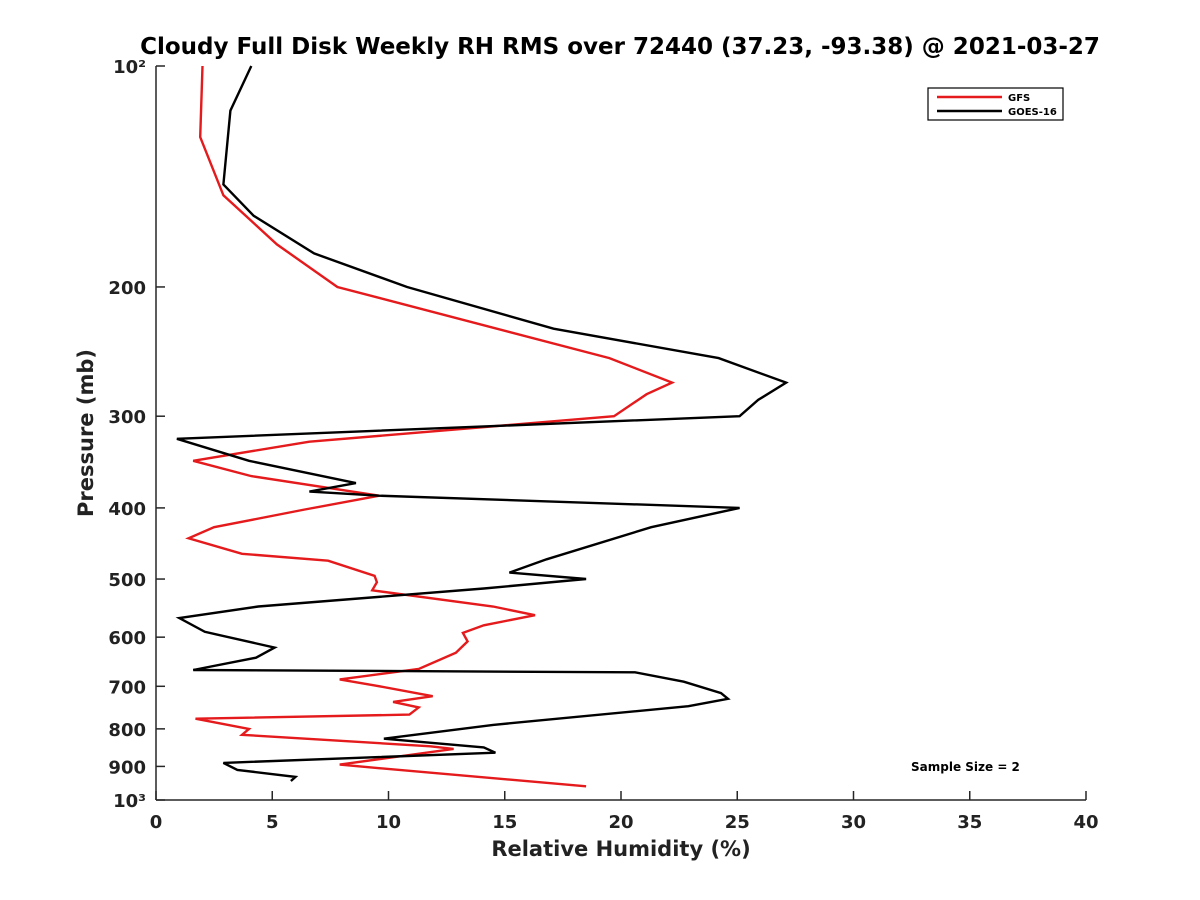 Image resolution: width=1200 pixels, height=900 pixels. Describe the element at coordinates (127, 687) in the screenshot. I see `y-tick-label: 700` at that location.